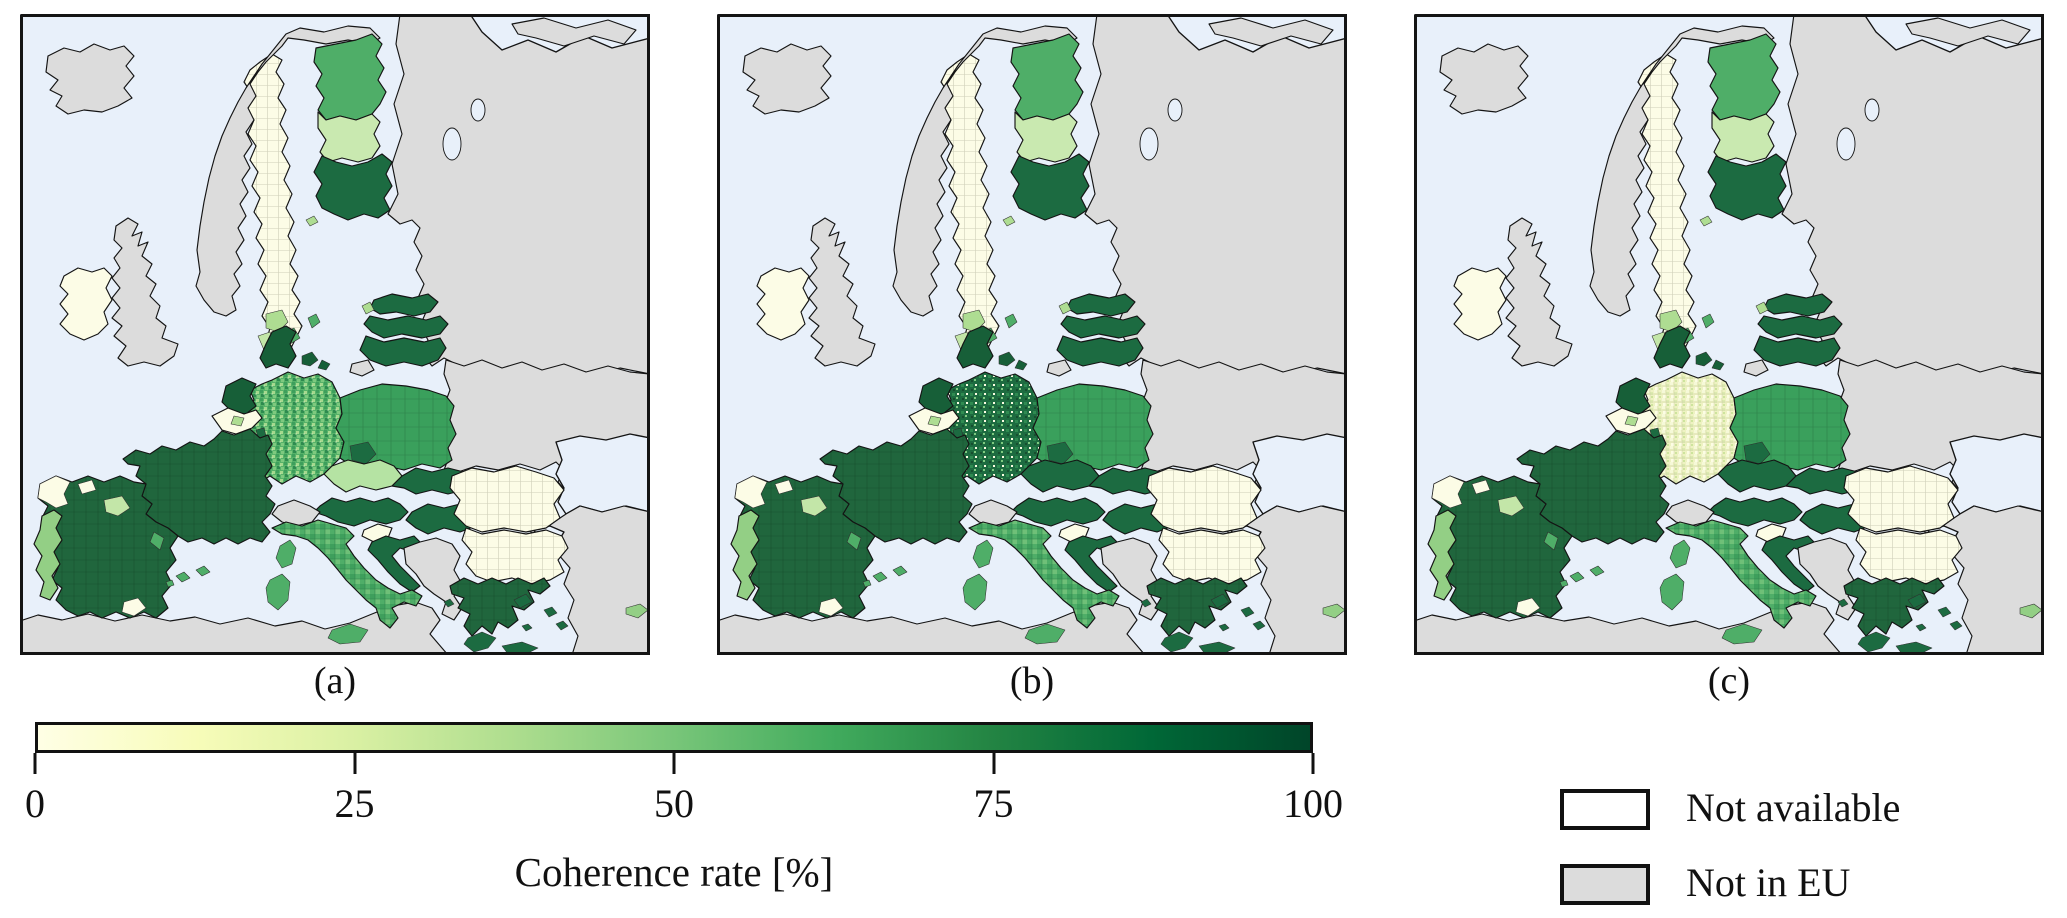 The image size is (2067, 918). What do you see at coordinates (1605, 884) in the screenshot?
I see `legend-swatch-not-in-eu` at bounding box center [1605, 884].